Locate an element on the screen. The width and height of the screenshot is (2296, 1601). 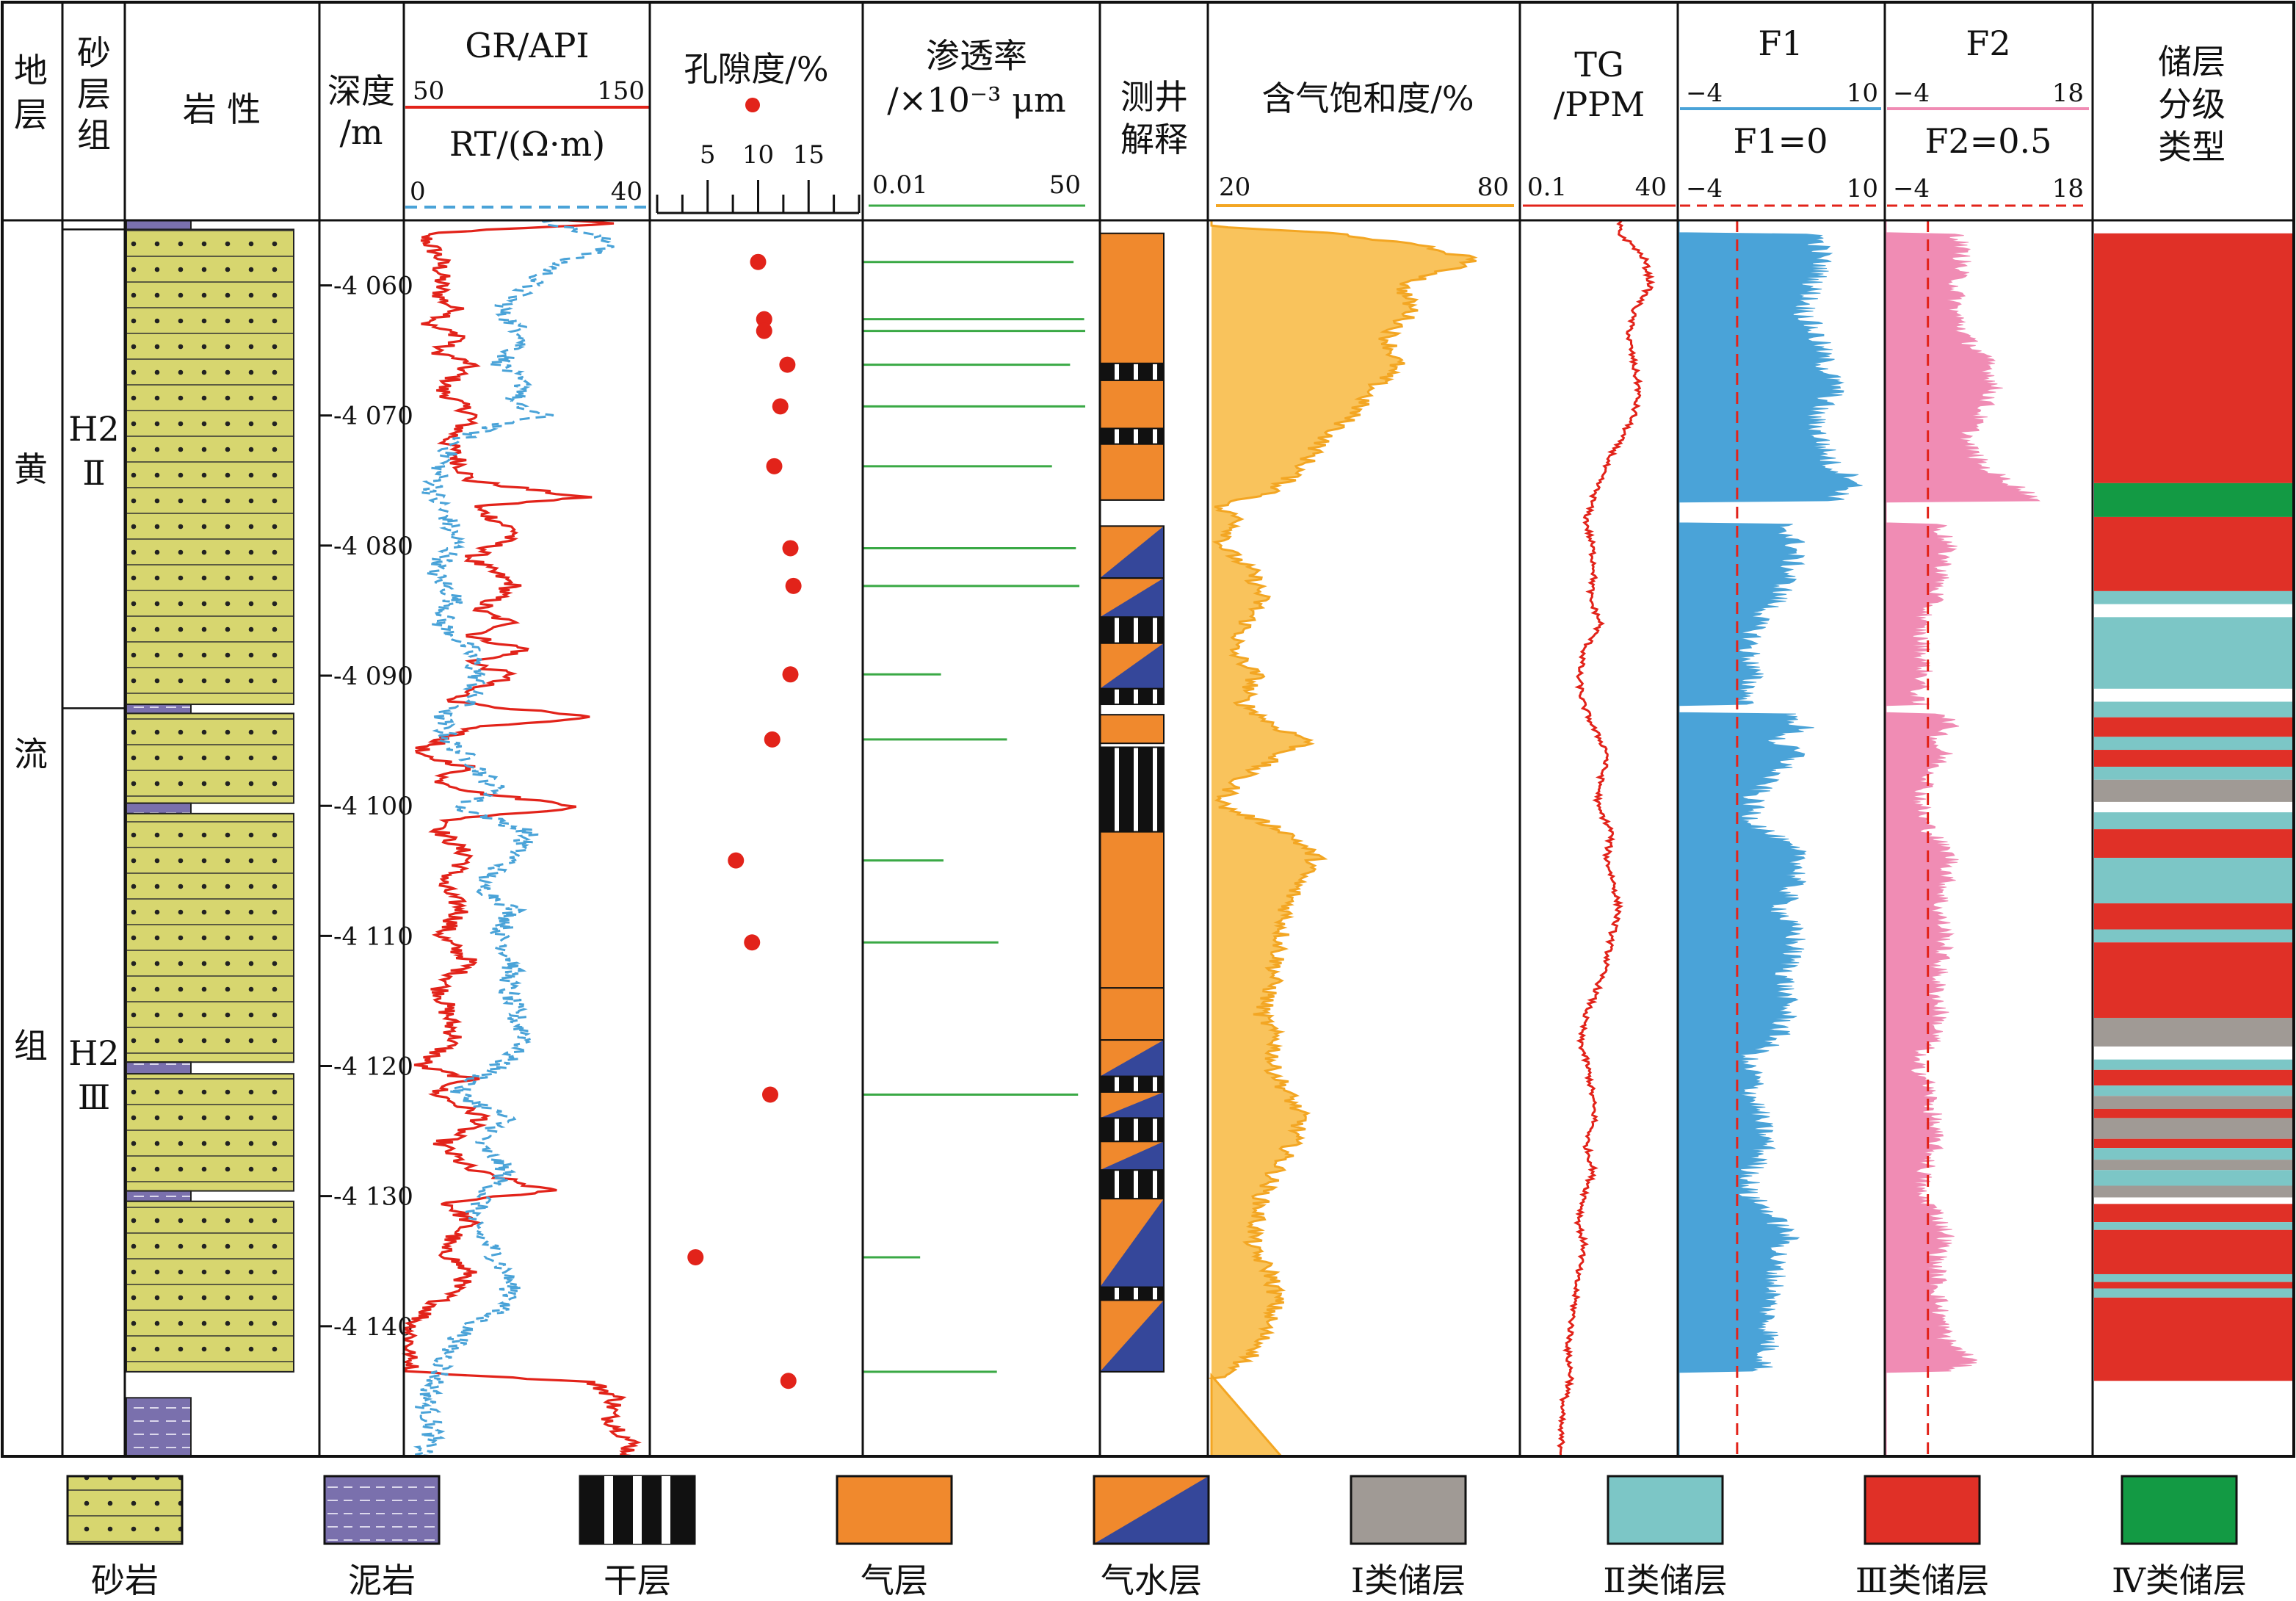
permeability-track is located at coordinates (974, 817).